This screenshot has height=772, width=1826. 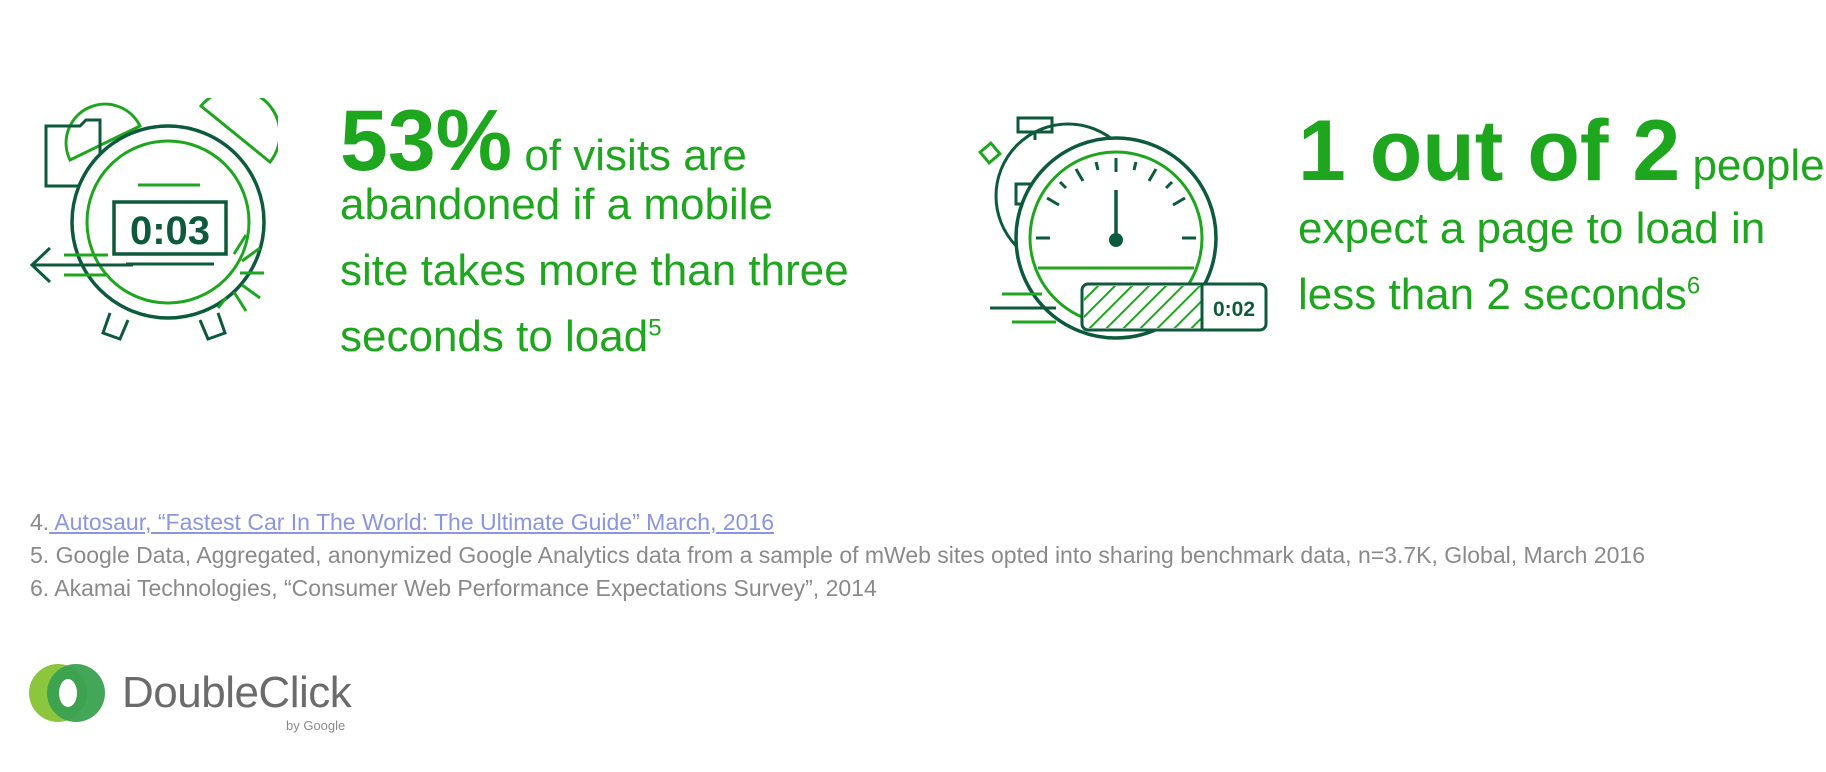 I want to click on stat1-line4-text: seconds to load, so click(x=494, y=336).